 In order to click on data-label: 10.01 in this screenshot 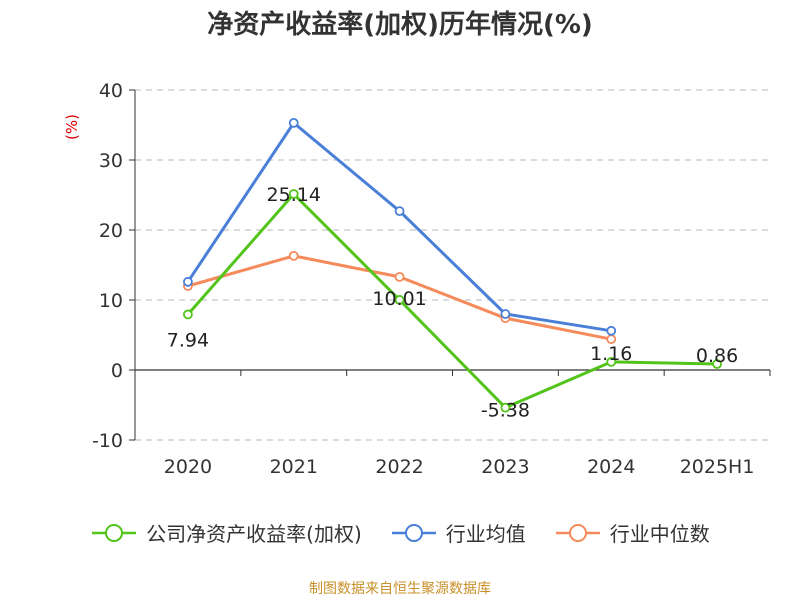, I will do `click(399, 299)`.